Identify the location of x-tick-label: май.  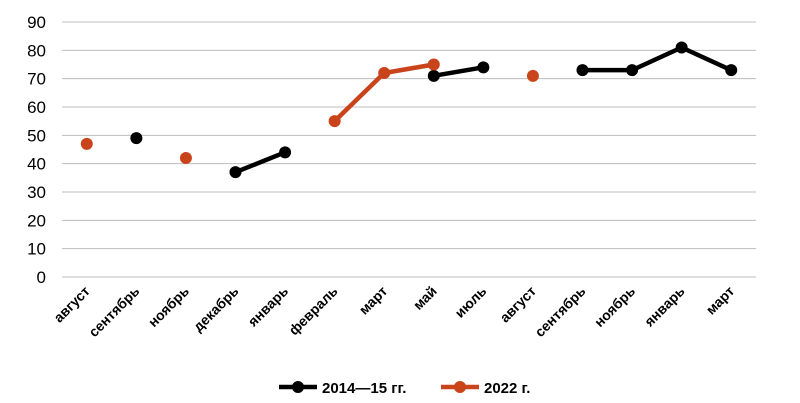
(425, 298).